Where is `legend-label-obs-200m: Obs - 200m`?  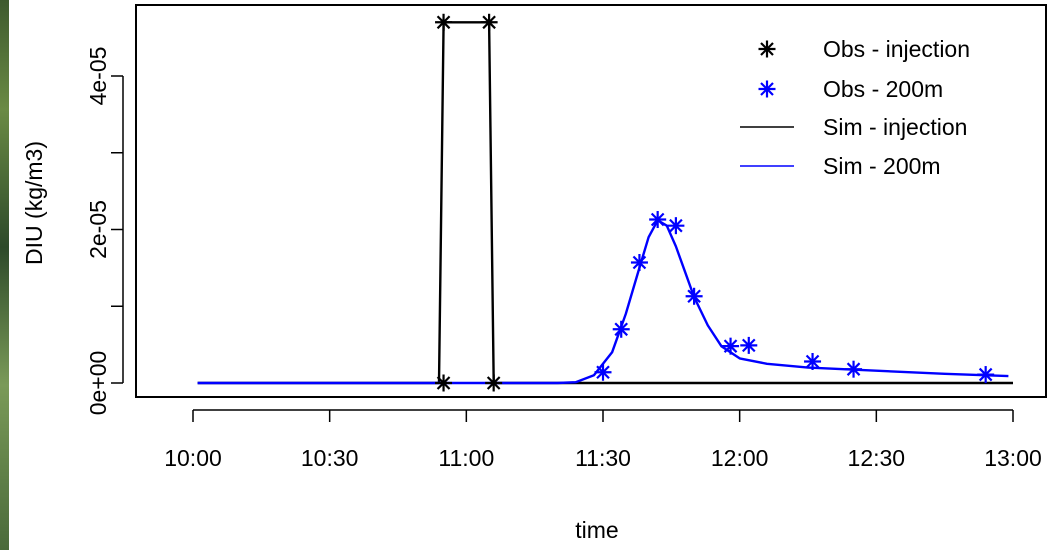 legend-label-obs-200m: Obs - 200m is located at coordinates (883, 89).